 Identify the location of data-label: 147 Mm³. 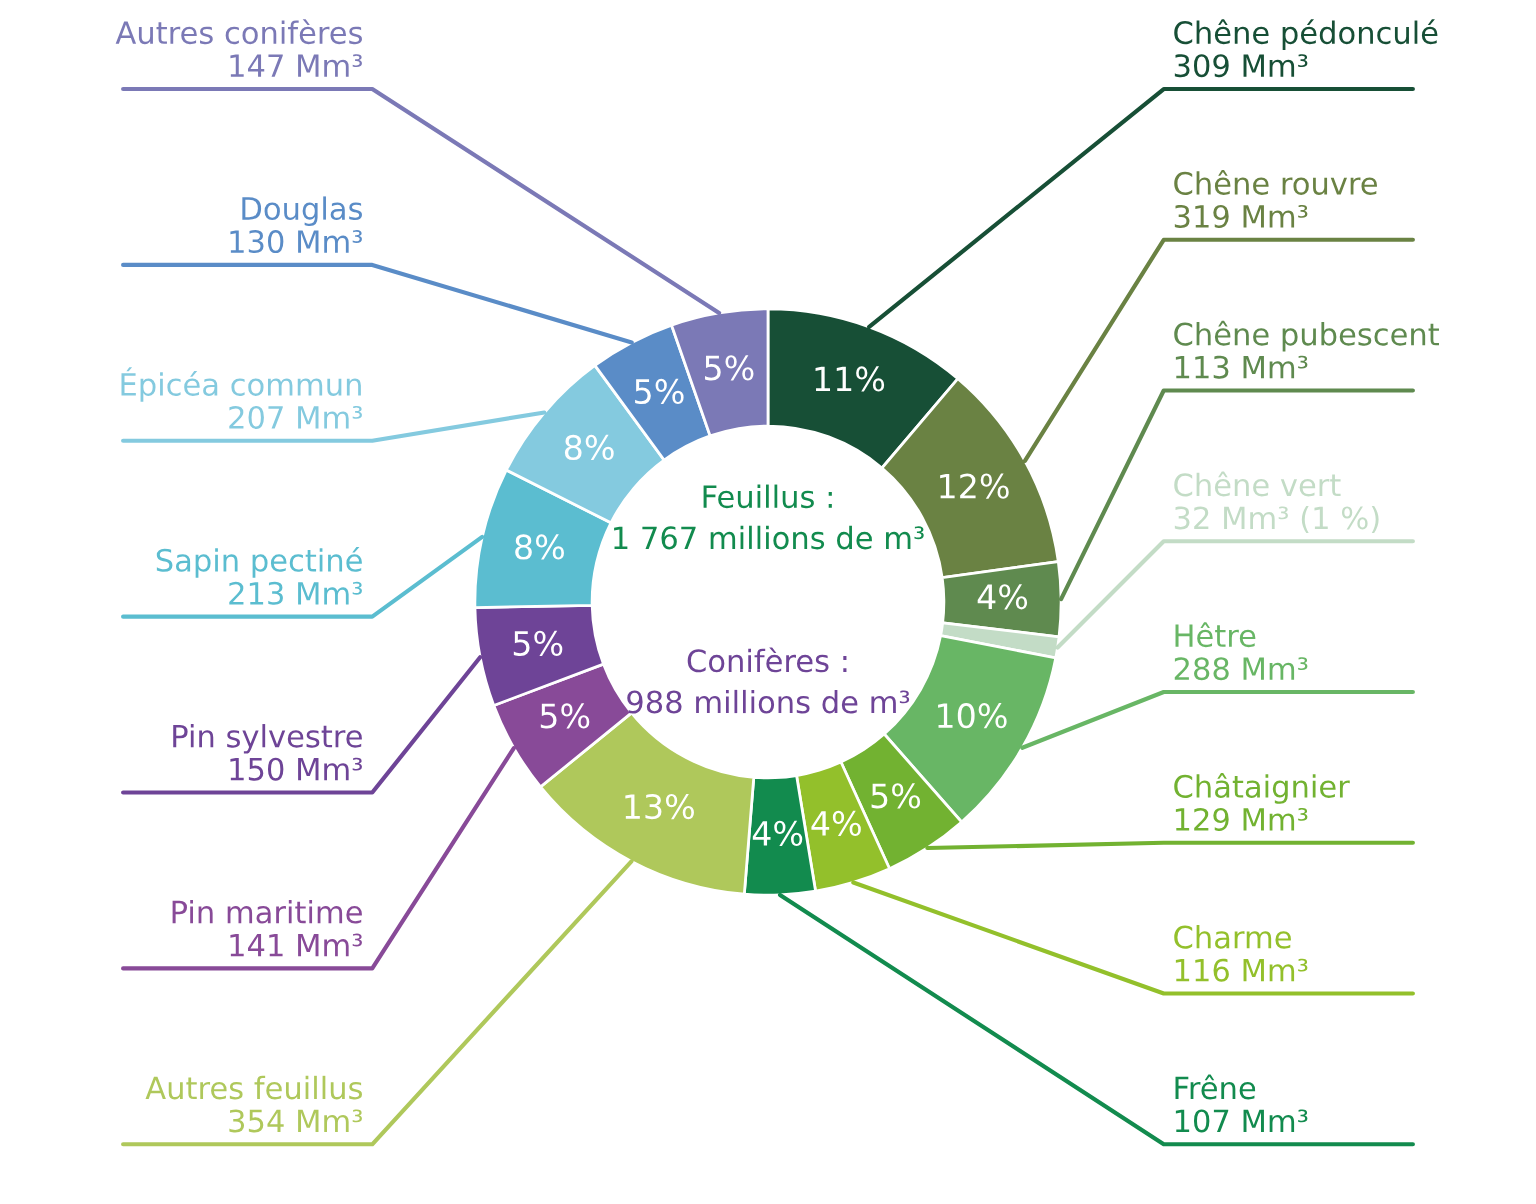
(296, 65).